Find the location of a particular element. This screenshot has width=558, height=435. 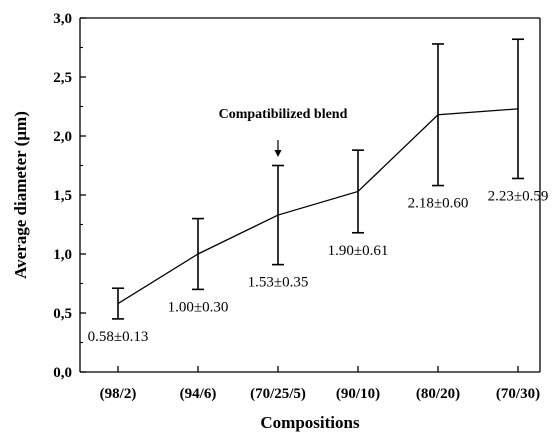

data-label: 0.58±0.13 is located at coordinates (118, 337).